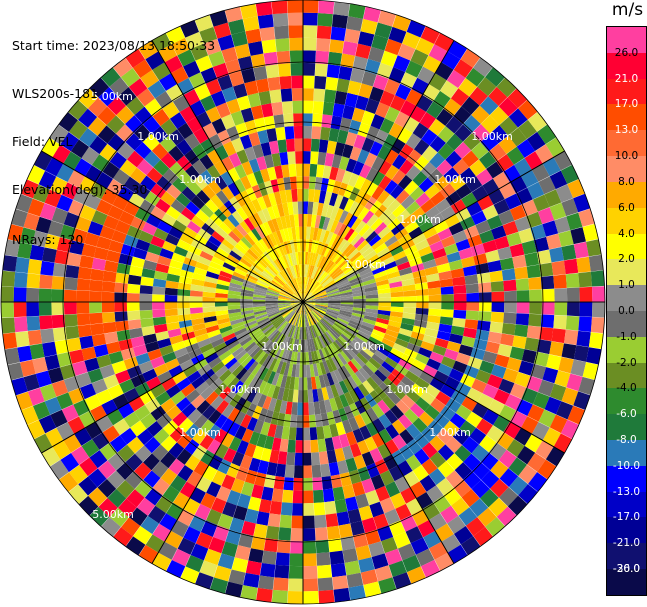 The width and height of the screenshot is (647, 607). What do you see at coordinates (626, 181) in the screenshot?
I see `colorbar-tick-label: 8.0` at bounding box center [626, 181].